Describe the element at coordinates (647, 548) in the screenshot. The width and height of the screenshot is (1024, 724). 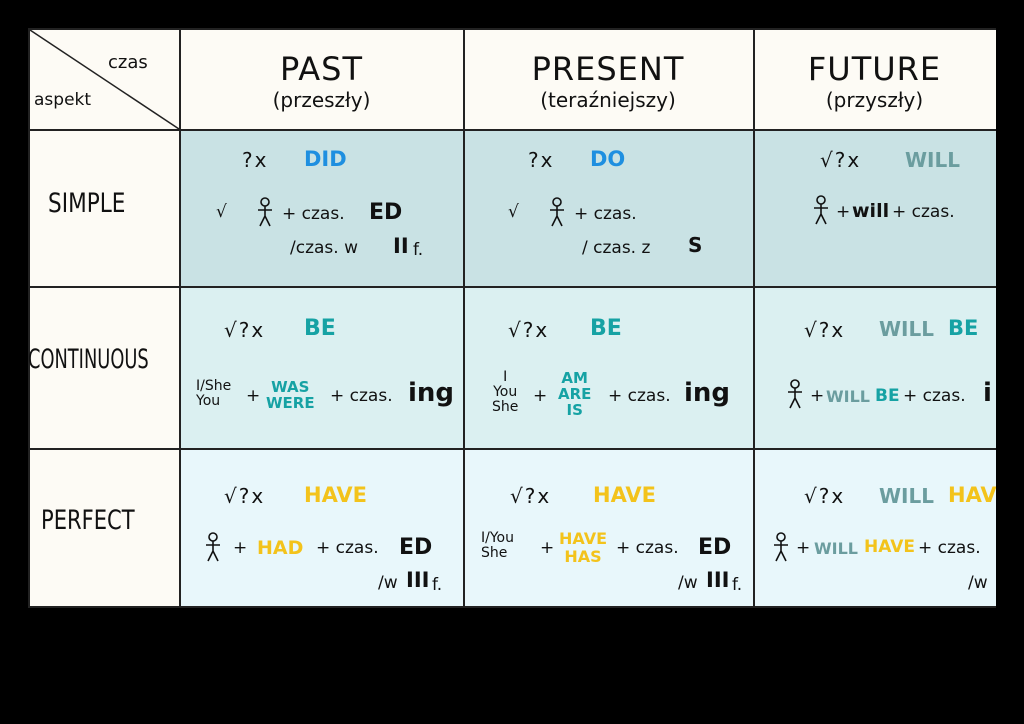
I see `perf-present-czas: + czas.` at that location.